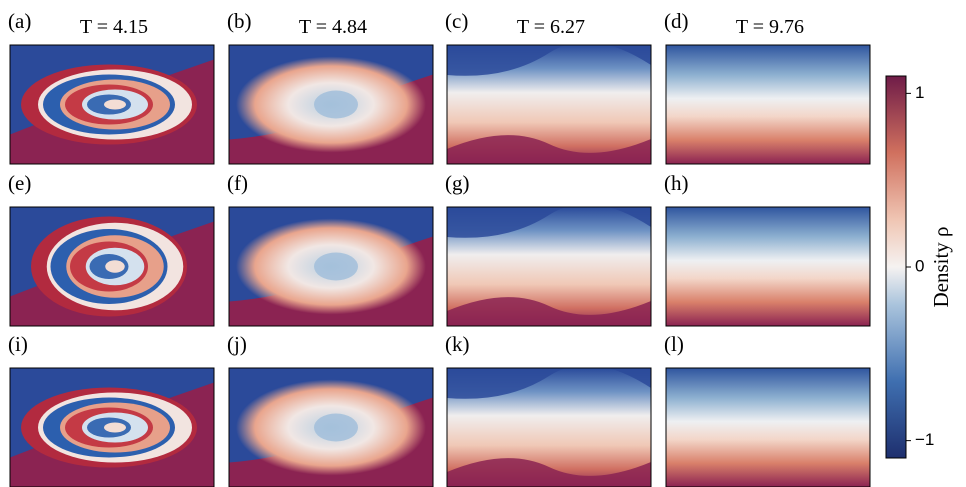 This screenshot has width=966, height=487. I want to click on panel-label: (l), so click(674, 344).